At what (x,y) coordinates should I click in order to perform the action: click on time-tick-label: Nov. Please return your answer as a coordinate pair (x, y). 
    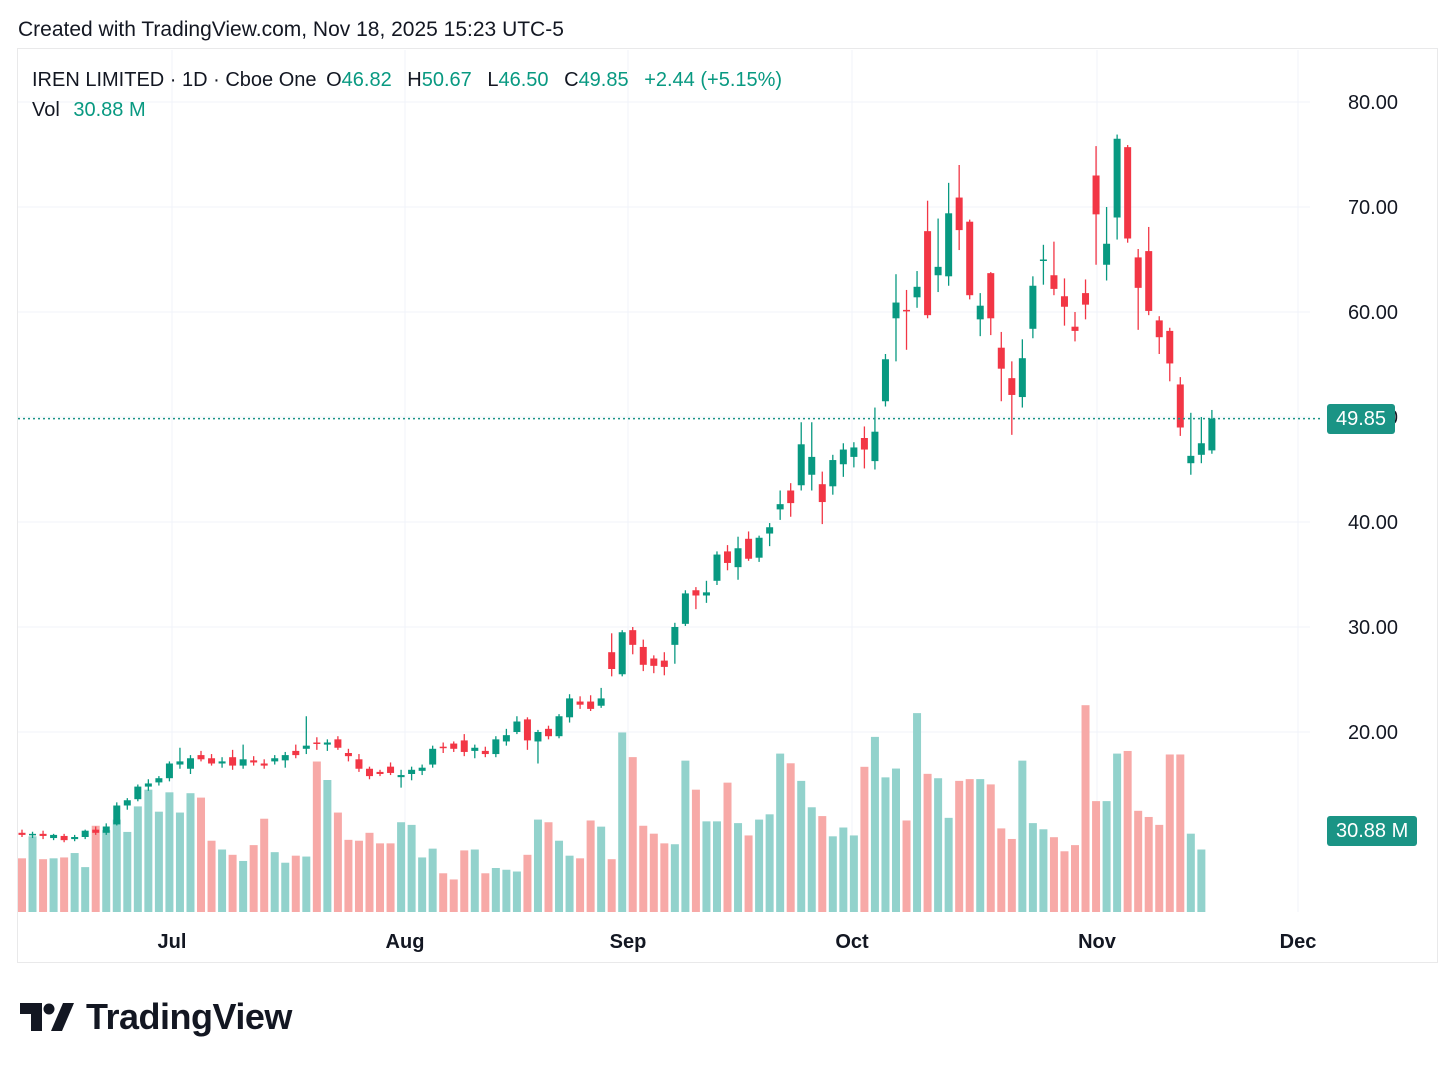
    Looking at the image, I should click on (1097, 942).